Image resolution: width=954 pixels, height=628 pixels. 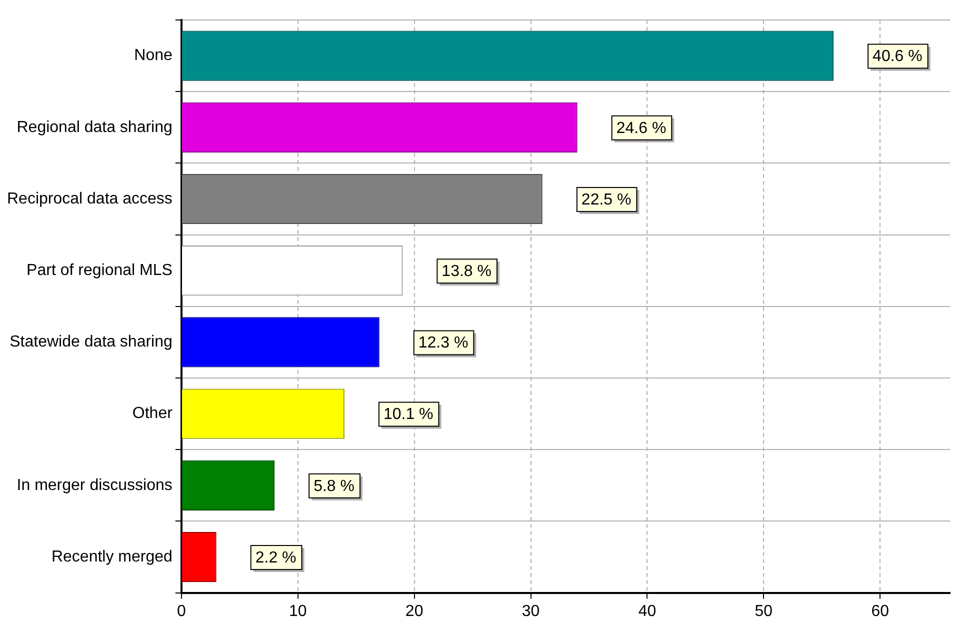 I want to click on annotation: 24.6 %, so click(x=641, y=128).